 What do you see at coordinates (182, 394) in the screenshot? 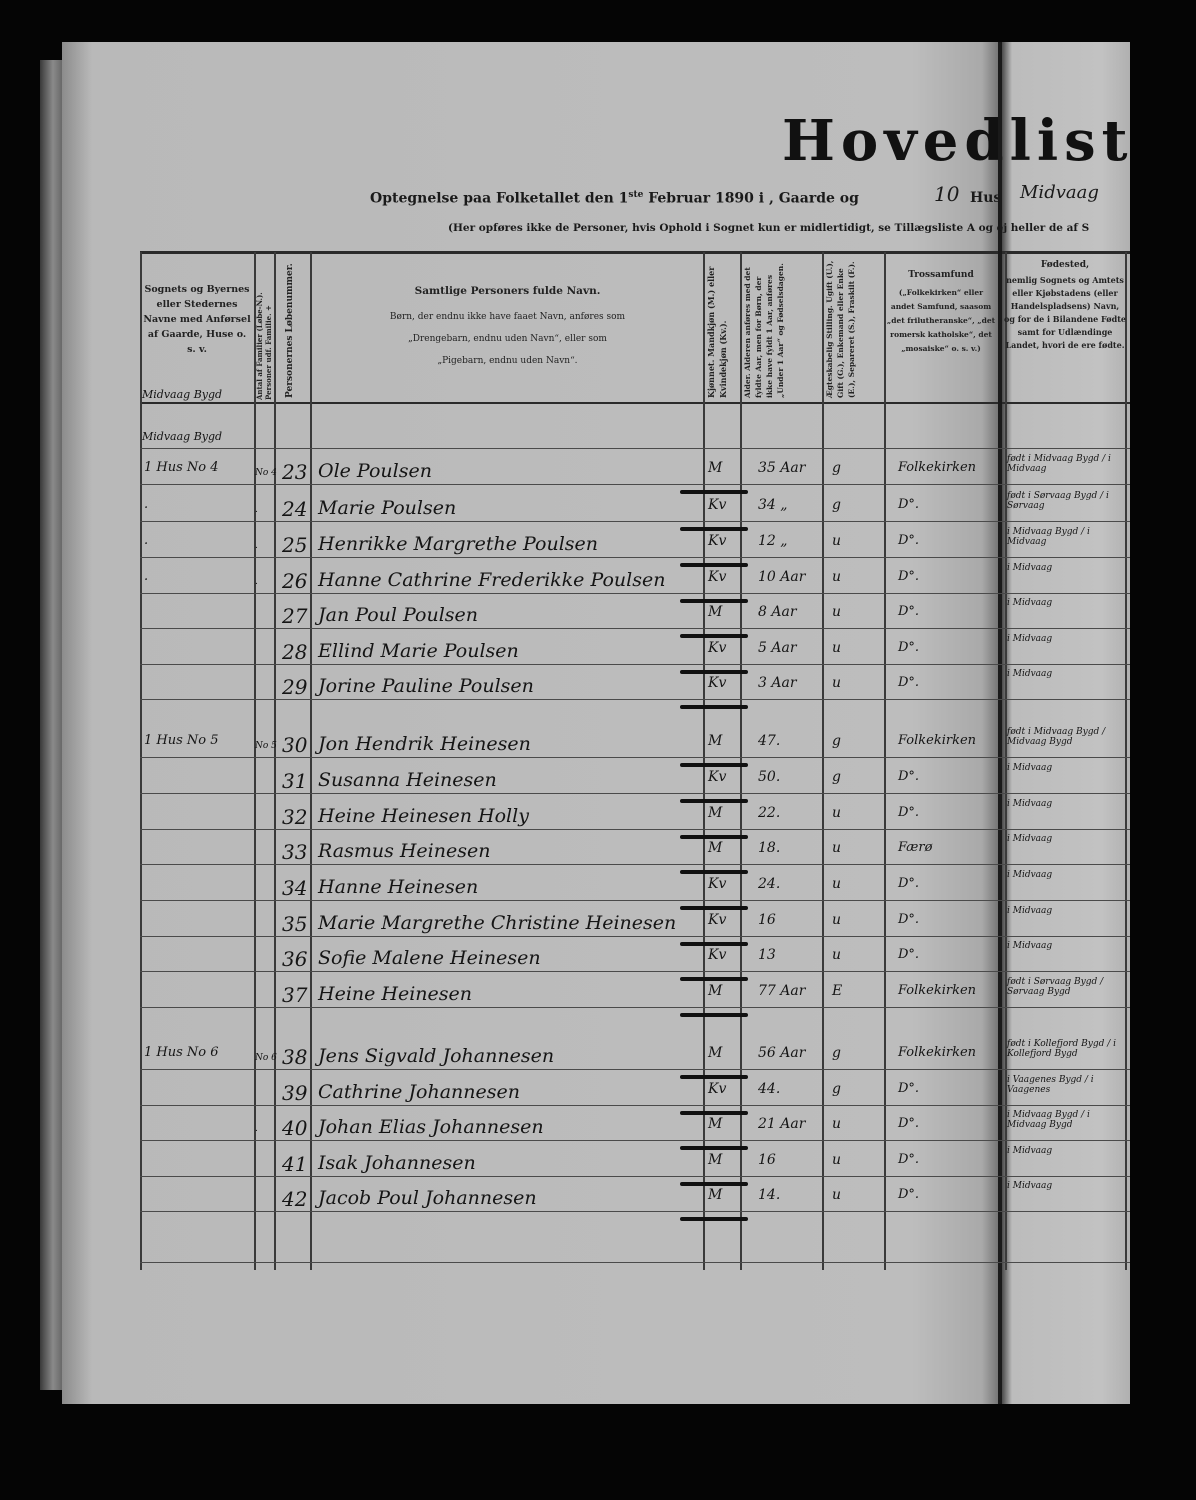
I see `section-label: Midvaag Bygd` at bounding box center [182, 394].